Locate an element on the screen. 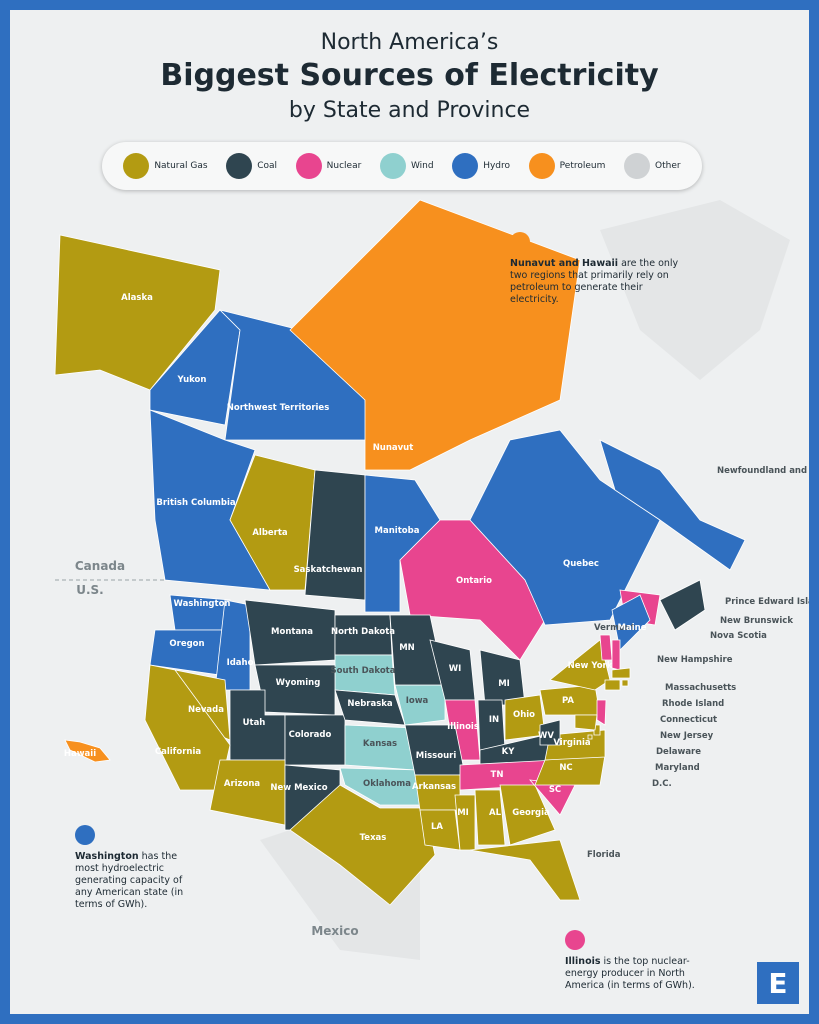 The height and width of the screenshot is (1024, 819). region-label: North Dakota is located at coordinates (363, 632).